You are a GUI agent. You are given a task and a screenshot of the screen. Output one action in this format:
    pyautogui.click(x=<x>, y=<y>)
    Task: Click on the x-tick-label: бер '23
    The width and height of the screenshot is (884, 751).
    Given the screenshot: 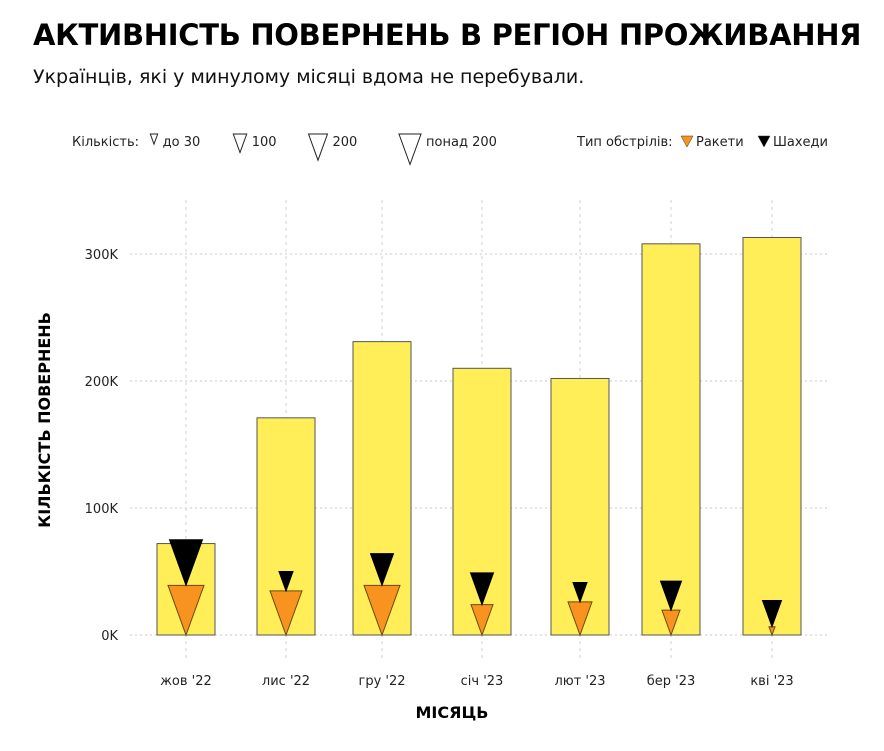 What is the action you would take?
    pyautogui.click(x=671, y=681)
    